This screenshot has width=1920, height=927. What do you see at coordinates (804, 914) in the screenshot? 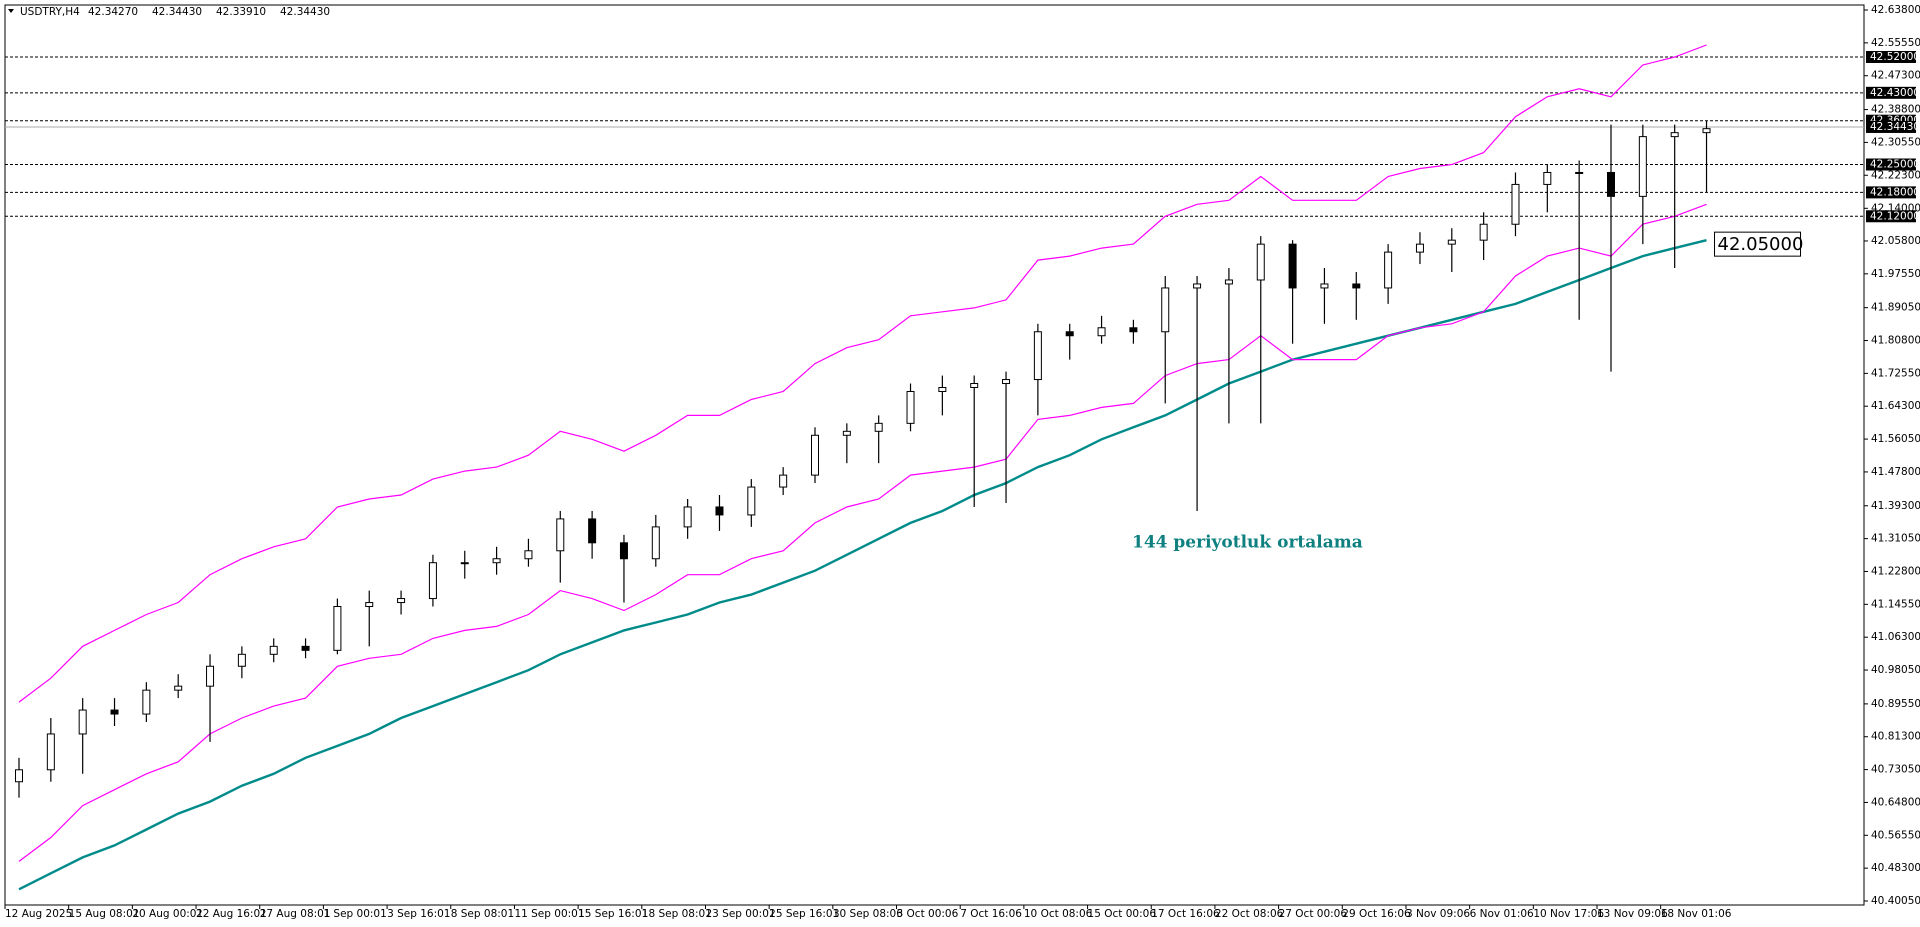
I see `x-tick-label: 25 Sep 16:01` at bounding box center [804, 914].